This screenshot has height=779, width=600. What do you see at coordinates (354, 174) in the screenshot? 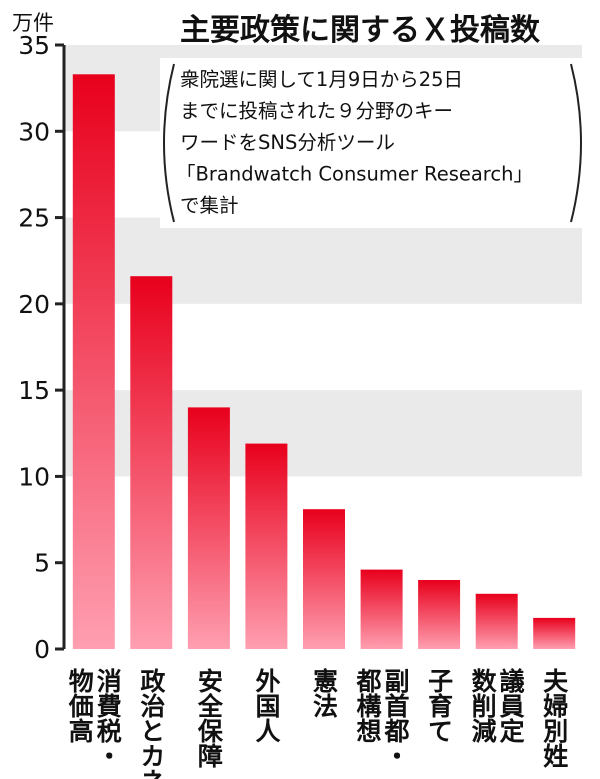
I see `note-line: 「Brandwatch Consumer Research」` at bounding box center [354, 174].